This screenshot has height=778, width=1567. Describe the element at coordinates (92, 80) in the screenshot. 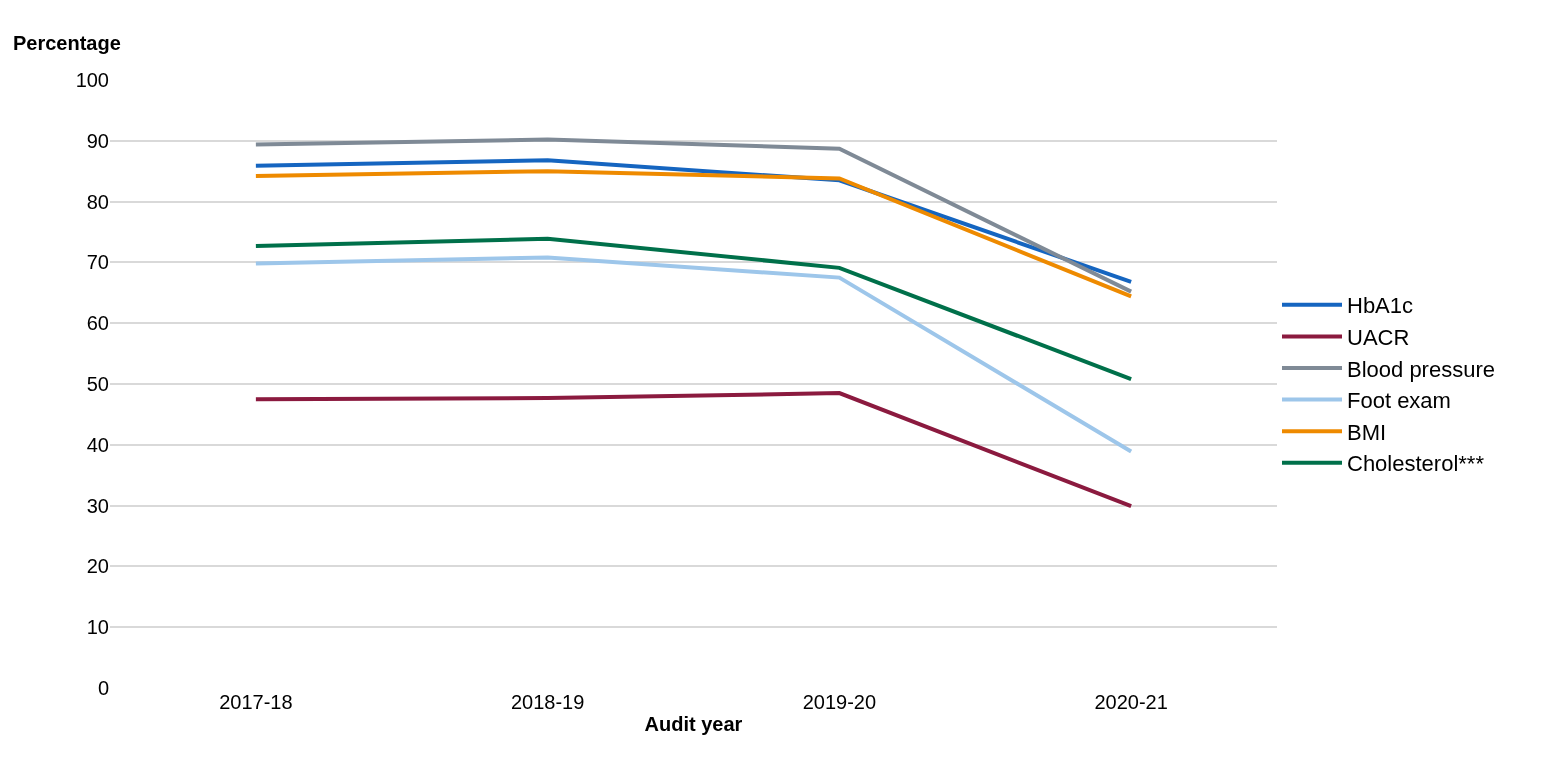

I see `y-tick-label: 100` at that location.